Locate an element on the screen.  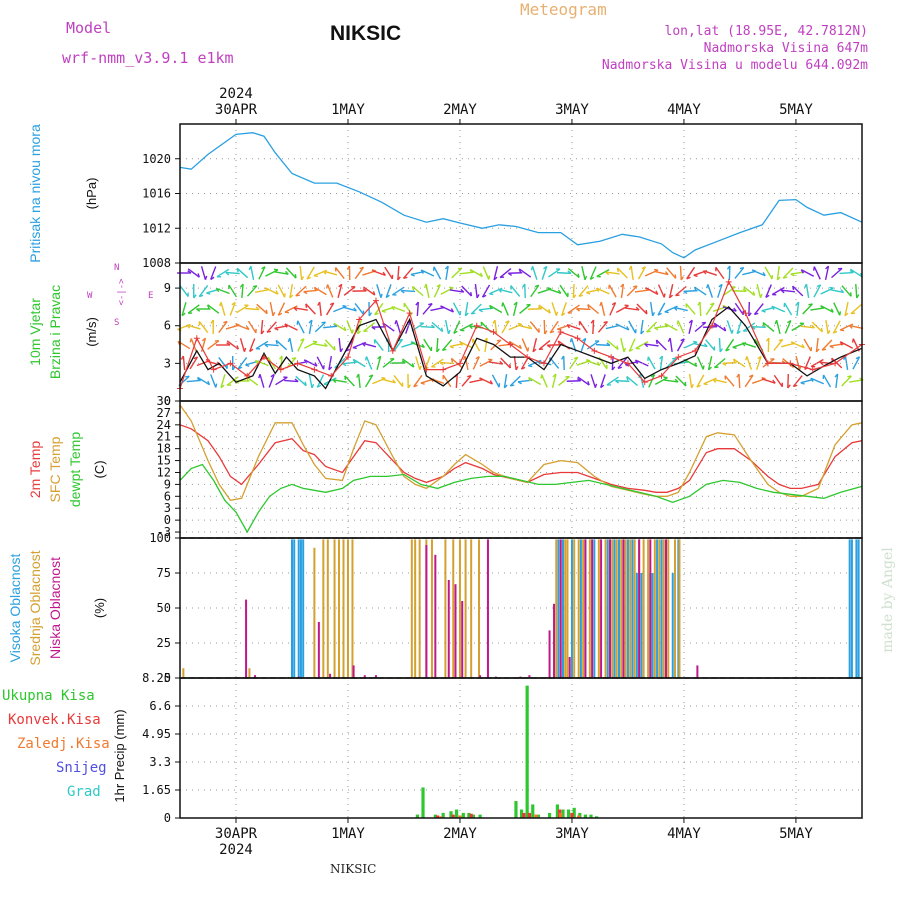
y-axis-label: dewpt Temp is located at coordinates (75, 469).